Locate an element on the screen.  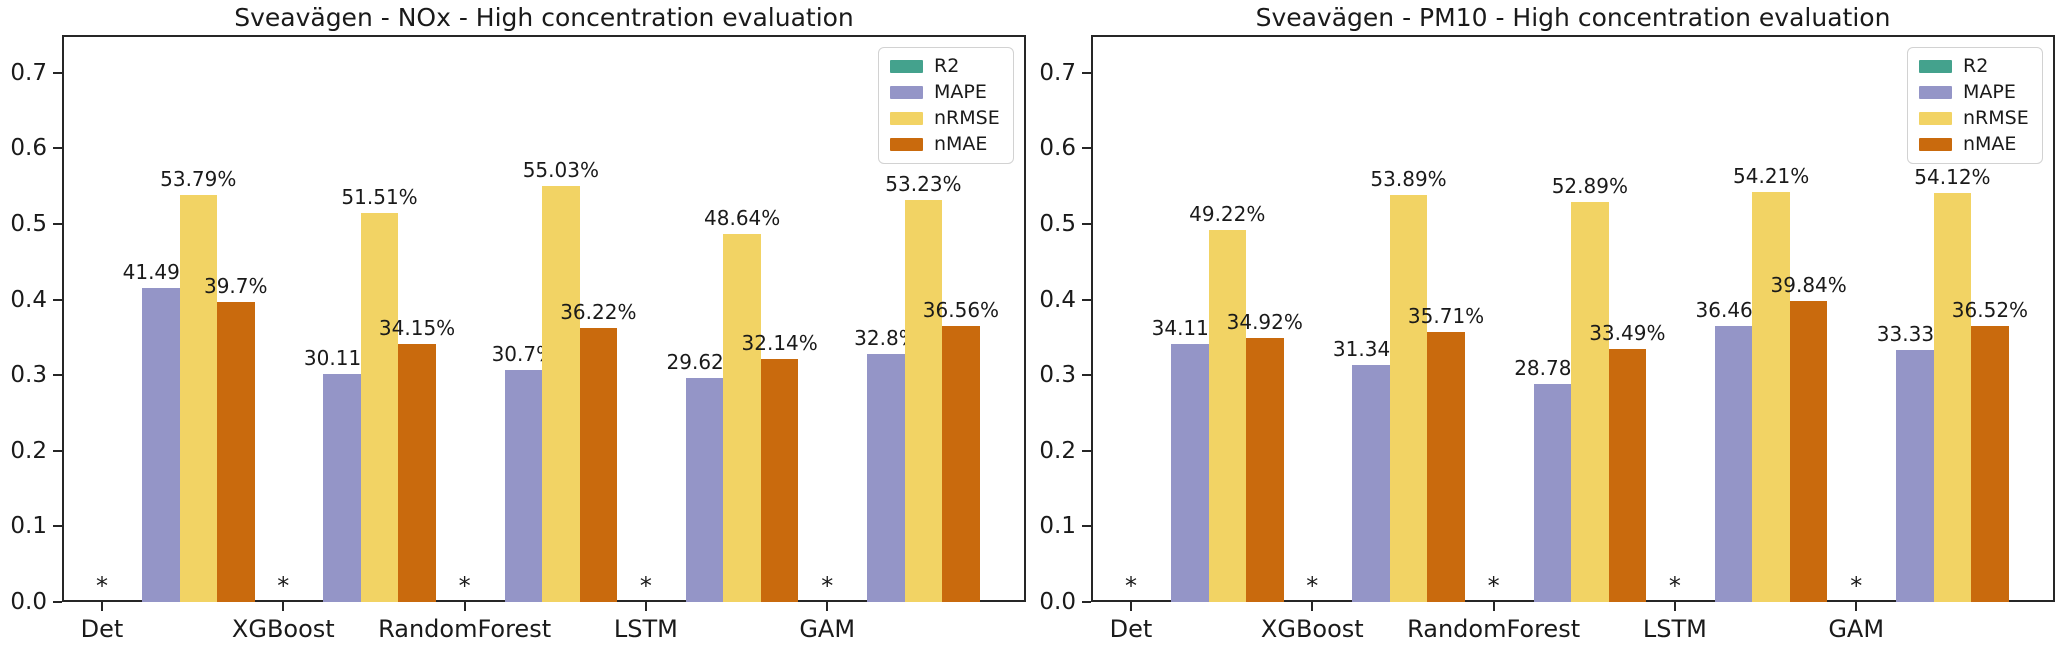
bar-value-label: 39.84% is located at coordinates (1808, 284).